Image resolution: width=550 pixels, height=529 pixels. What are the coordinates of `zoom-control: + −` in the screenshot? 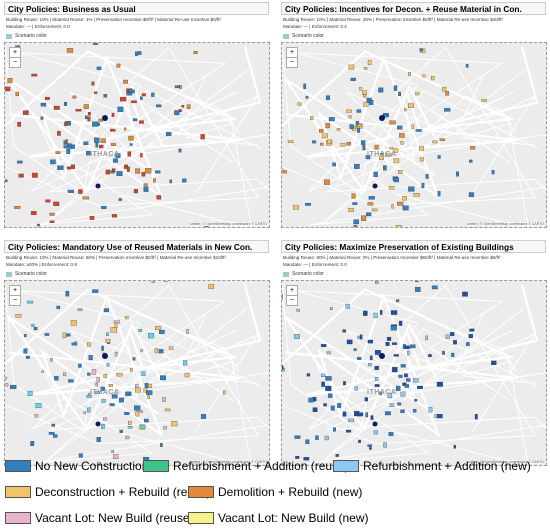 It's located at (292, 295).